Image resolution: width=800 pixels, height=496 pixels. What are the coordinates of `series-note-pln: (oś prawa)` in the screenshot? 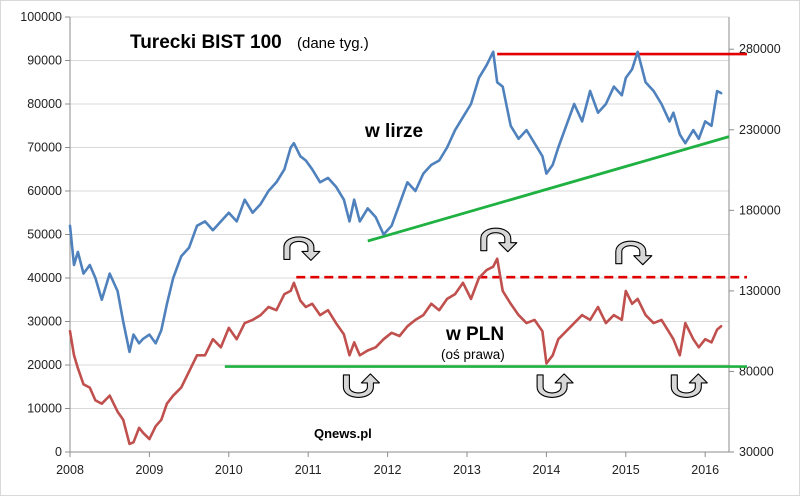 It's located at (473, 354).